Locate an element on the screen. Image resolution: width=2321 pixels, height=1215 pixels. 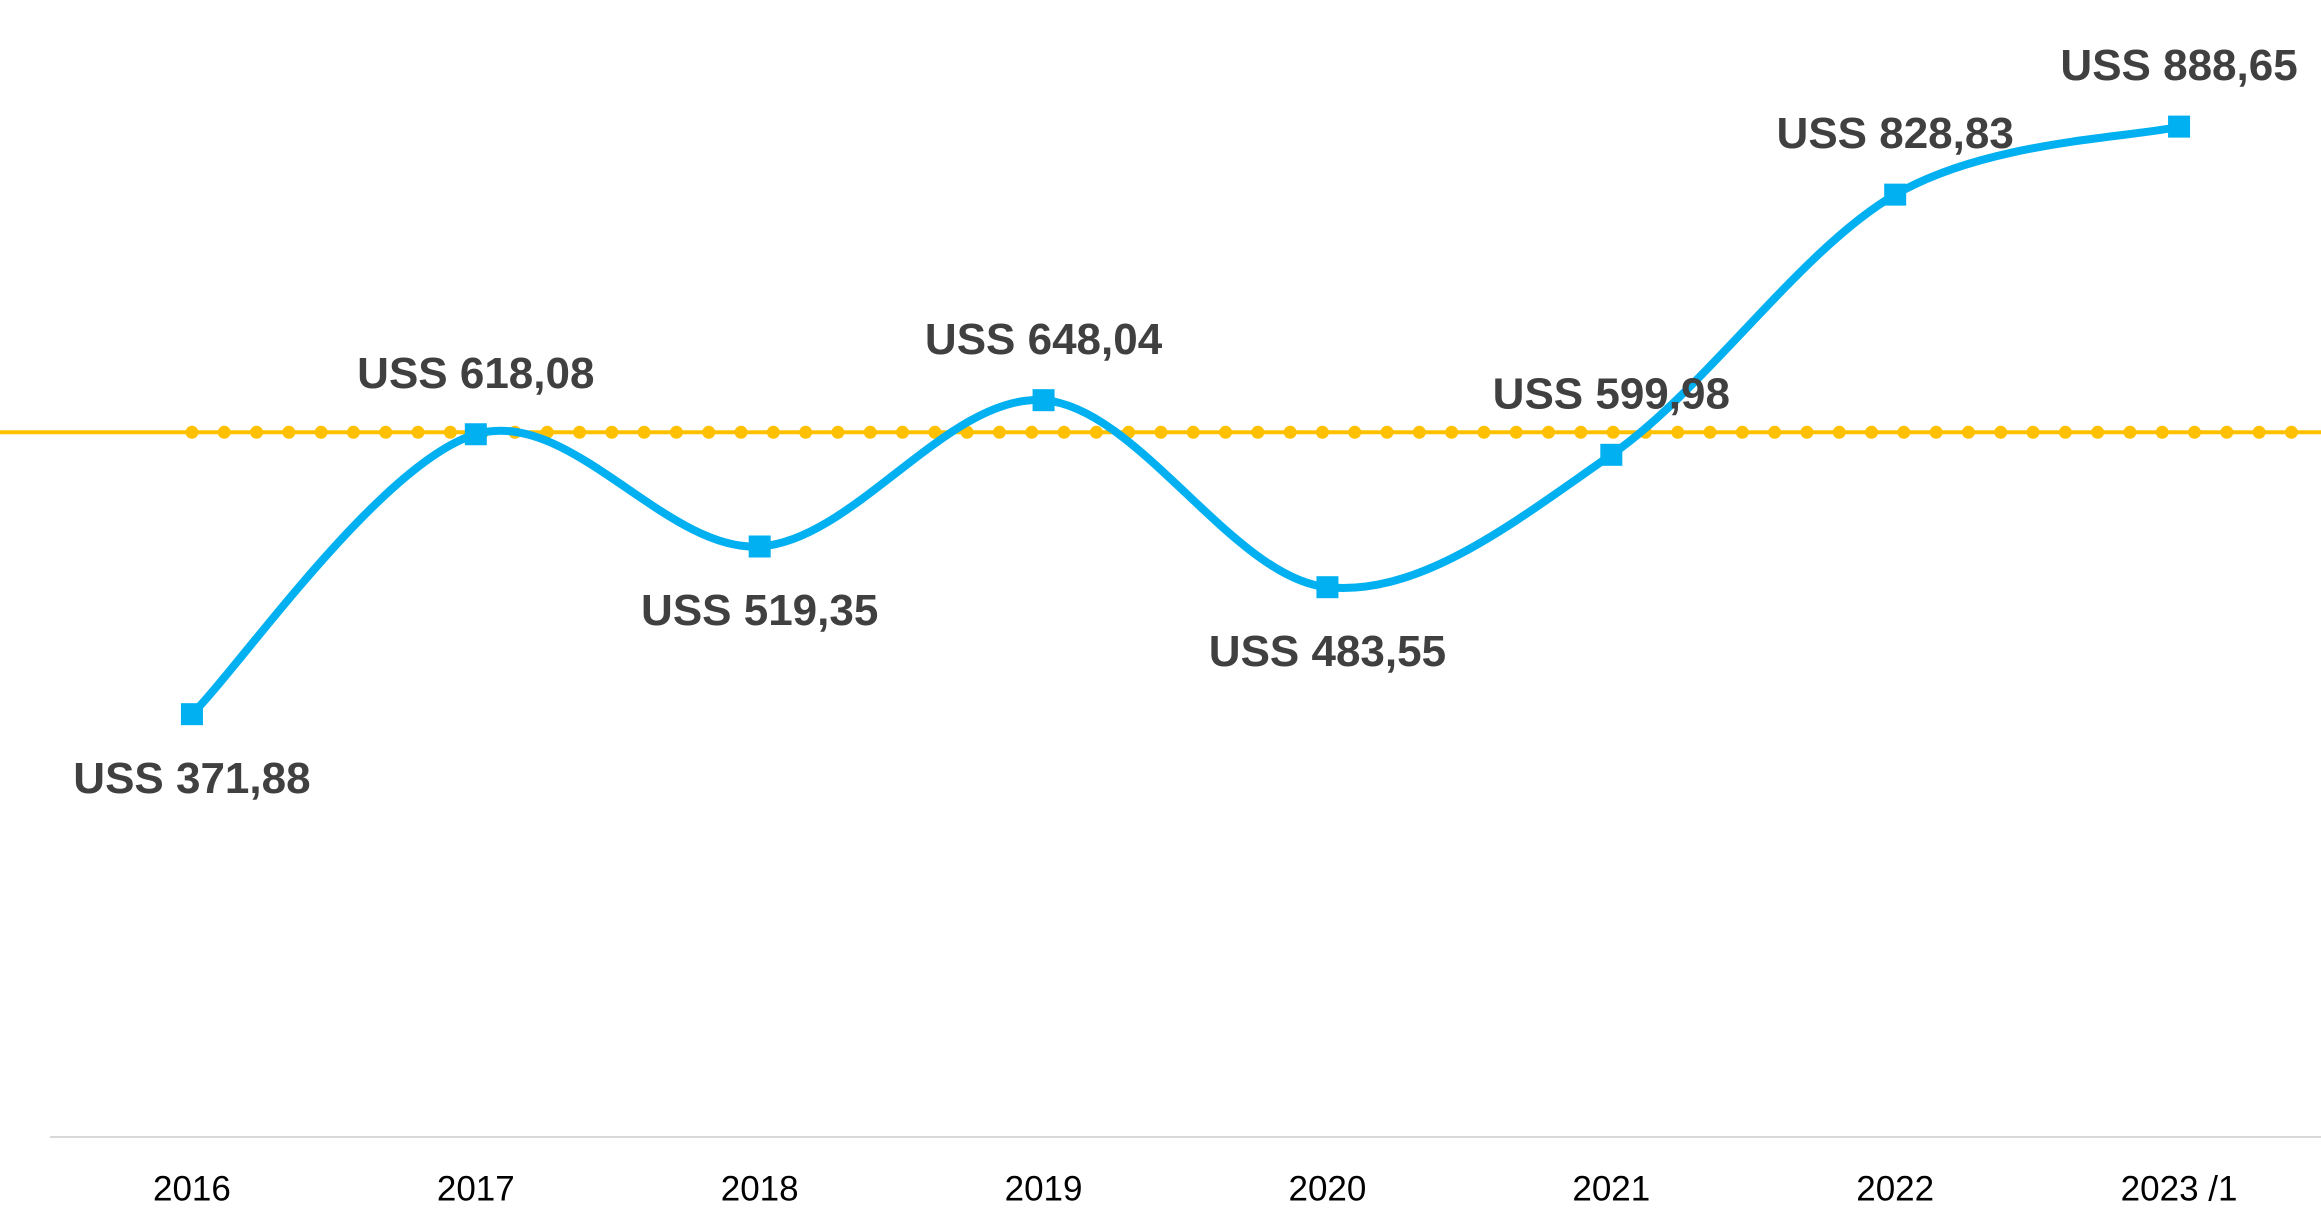
data-label: USS 371,88 is located at coordinates (191, 778).